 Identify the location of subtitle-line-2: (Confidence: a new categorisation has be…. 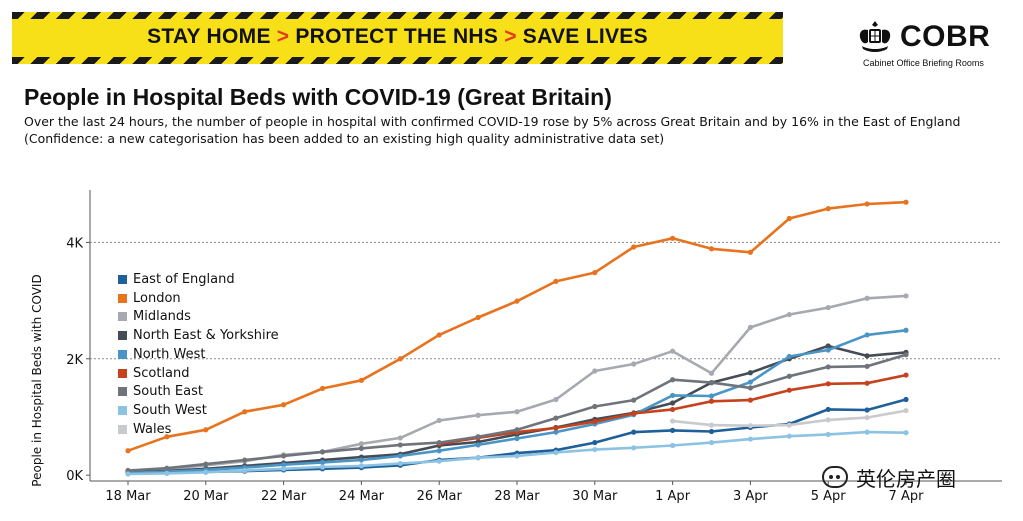
(344, 138).